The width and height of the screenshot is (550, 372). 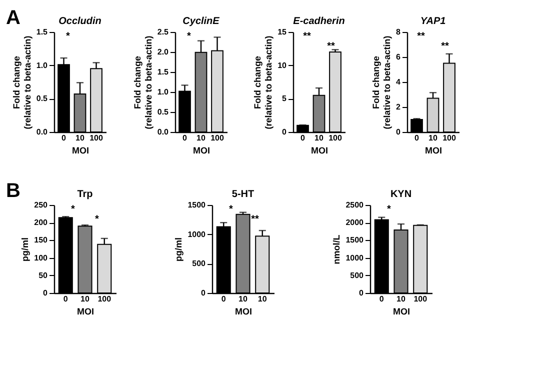 I want to click on y-tick-label: 2.0, so click(x=163, y=52).